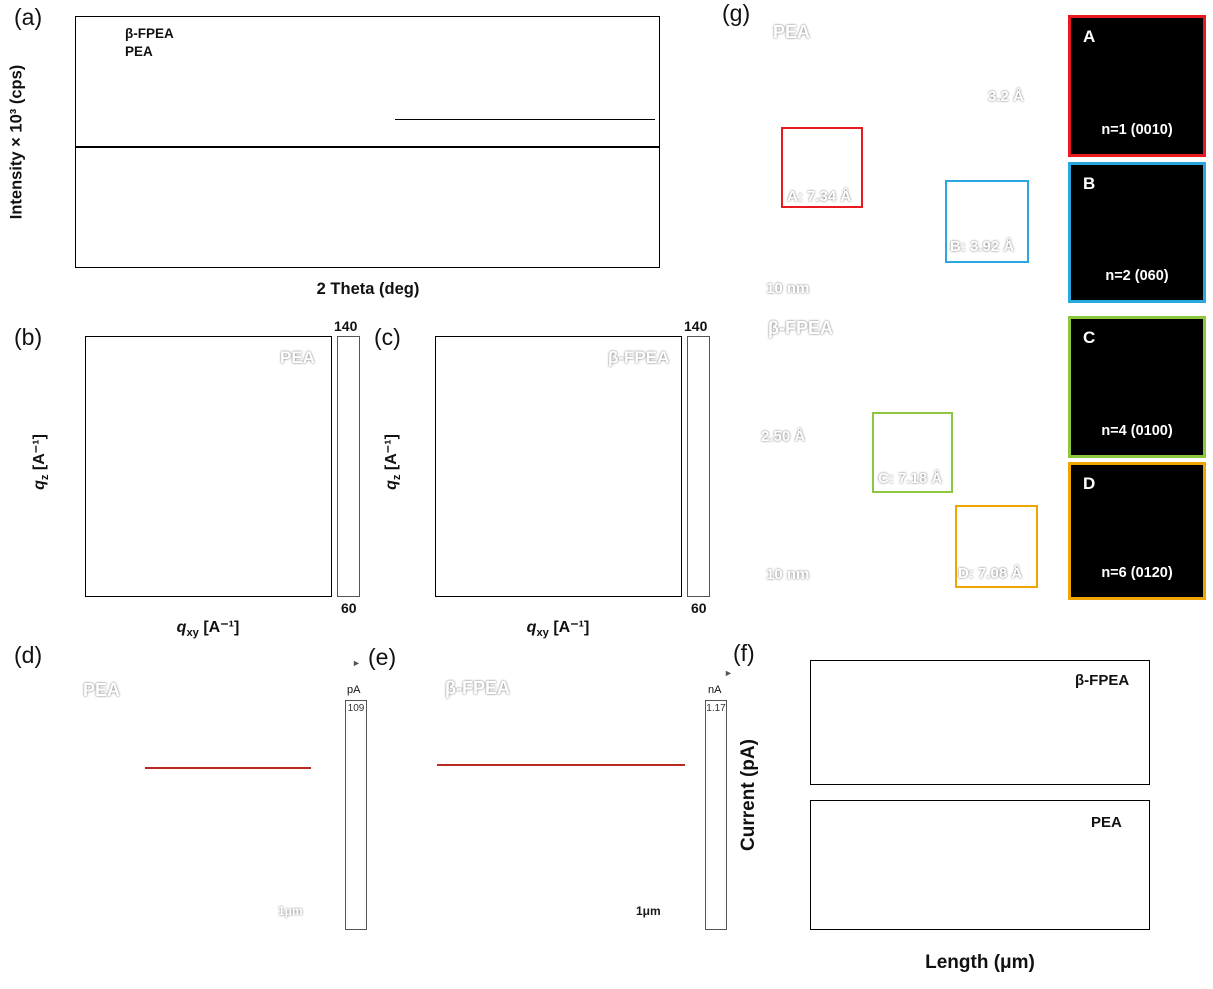 This screenshot has height=989, width=1213. What do you see at coordinates (297, 357) in the screenshot?
I see `sample-label-b: PEA` at bounding box center [297, 357].